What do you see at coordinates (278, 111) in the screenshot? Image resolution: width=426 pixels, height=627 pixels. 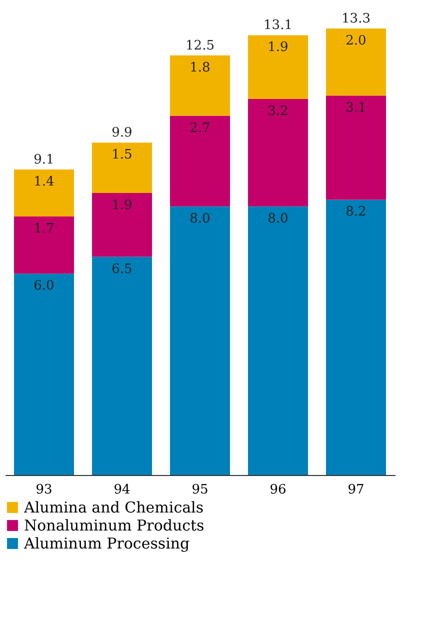 I see `data-label: 3.2` at bounding box center [278, 111].